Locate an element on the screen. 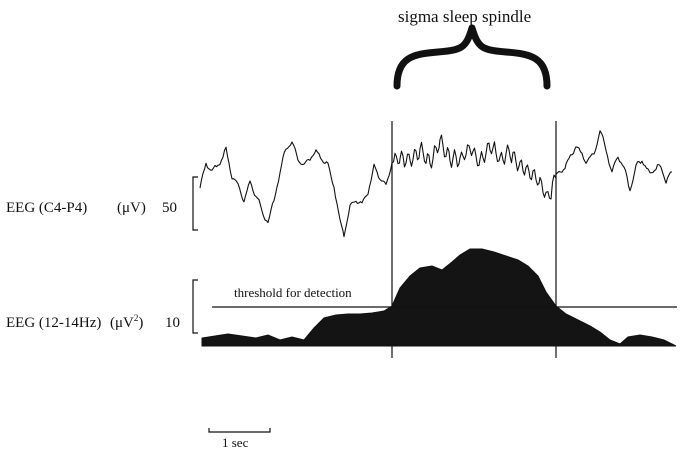 Image resolution: width=685 pixels, height=456 pixels. time-scale-label: 1 sec is located at coordinates (235, 442).